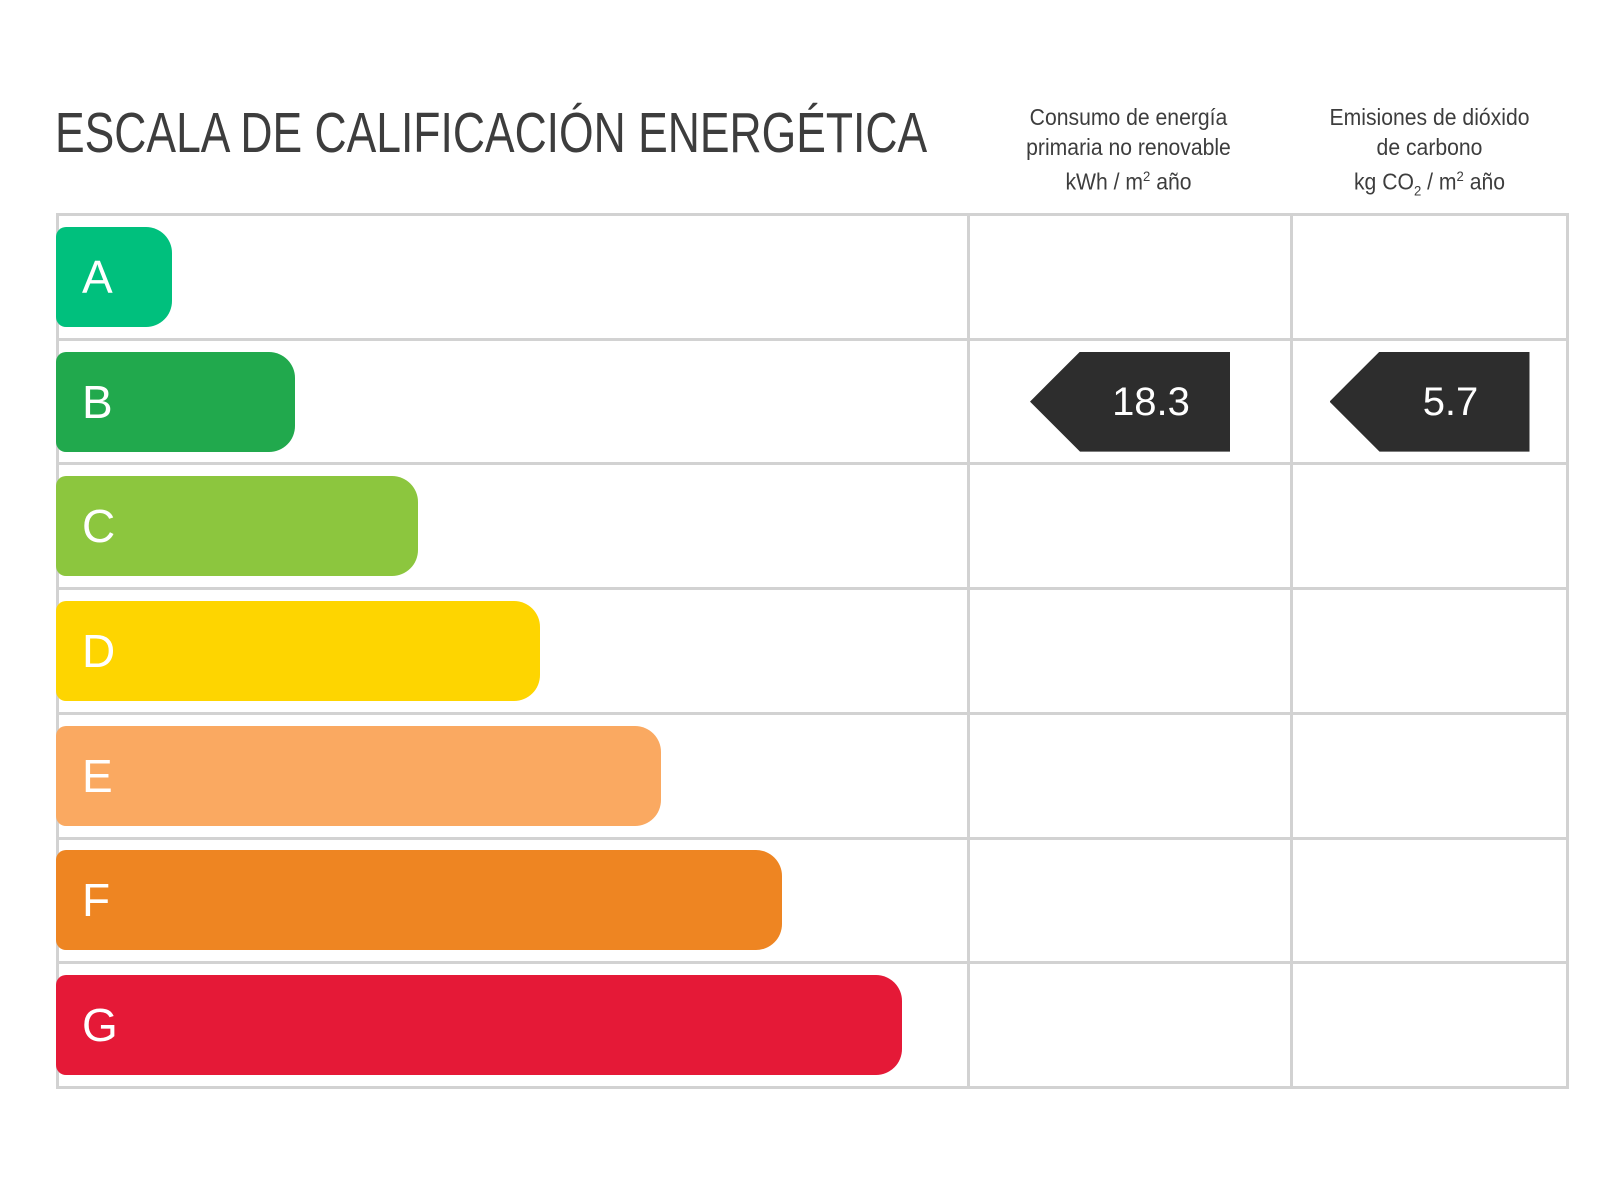  I want to click on rating-row-g-scale-cell: G, so click(511, 1025).